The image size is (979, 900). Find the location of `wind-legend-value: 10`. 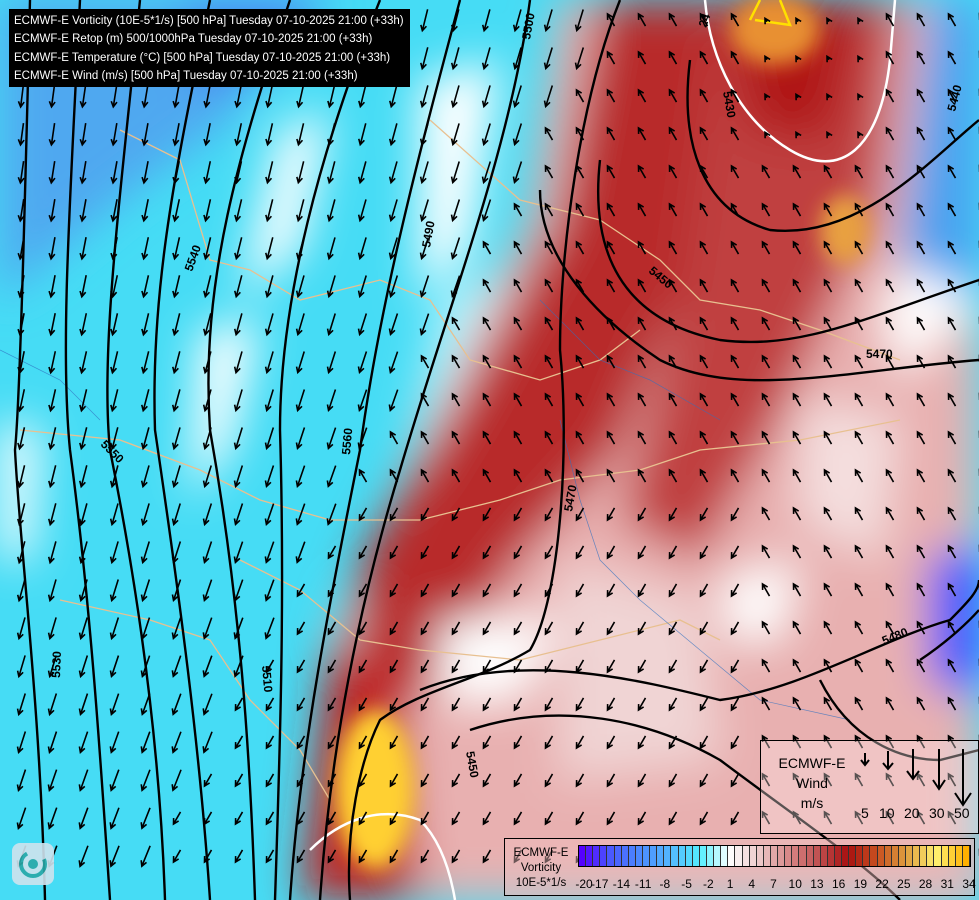

wind-legend-value: 10 is located at coordinates (887, 813).